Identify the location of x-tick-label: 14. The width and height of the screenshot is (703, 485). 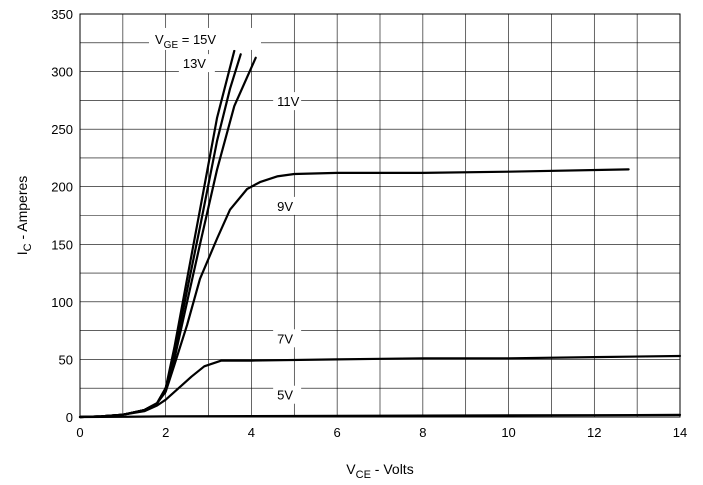
(680, 432).